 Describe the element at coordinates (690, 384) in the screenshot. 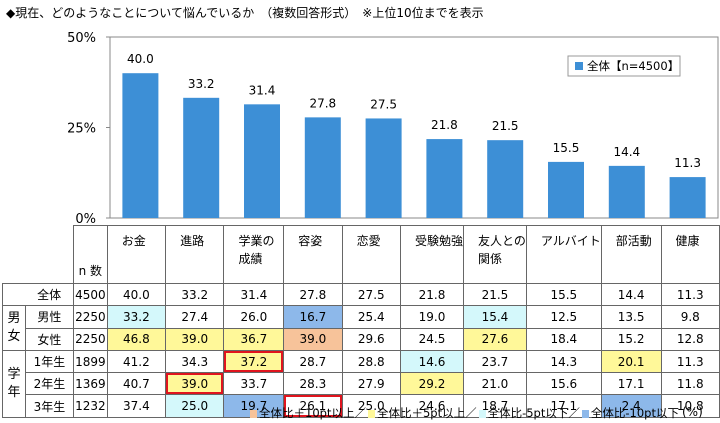

I see `table-cell: 11.8` at that location.